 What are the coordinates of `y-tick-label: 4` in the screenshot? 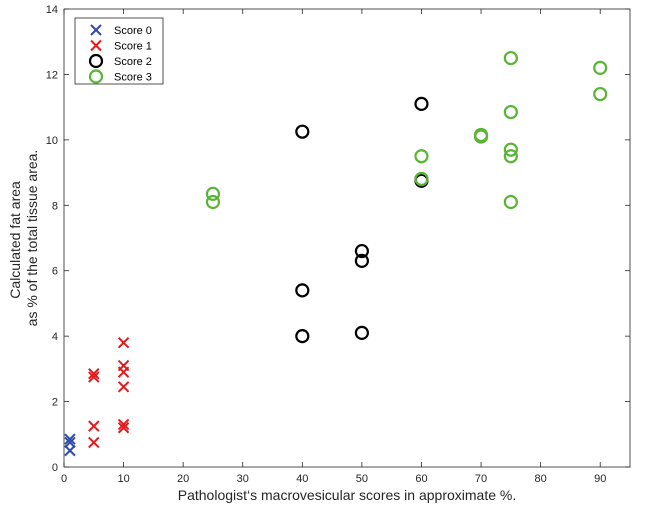 It's located at (55, 337).